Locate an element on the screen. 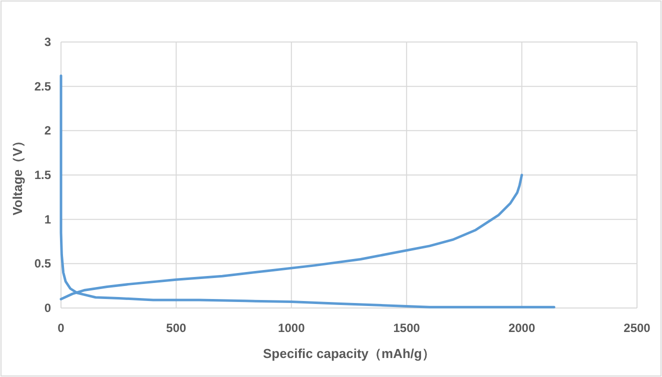 This screenshot has height=377, width=662. y-tick-label: 0.5 is located at coordinates (43, 263).